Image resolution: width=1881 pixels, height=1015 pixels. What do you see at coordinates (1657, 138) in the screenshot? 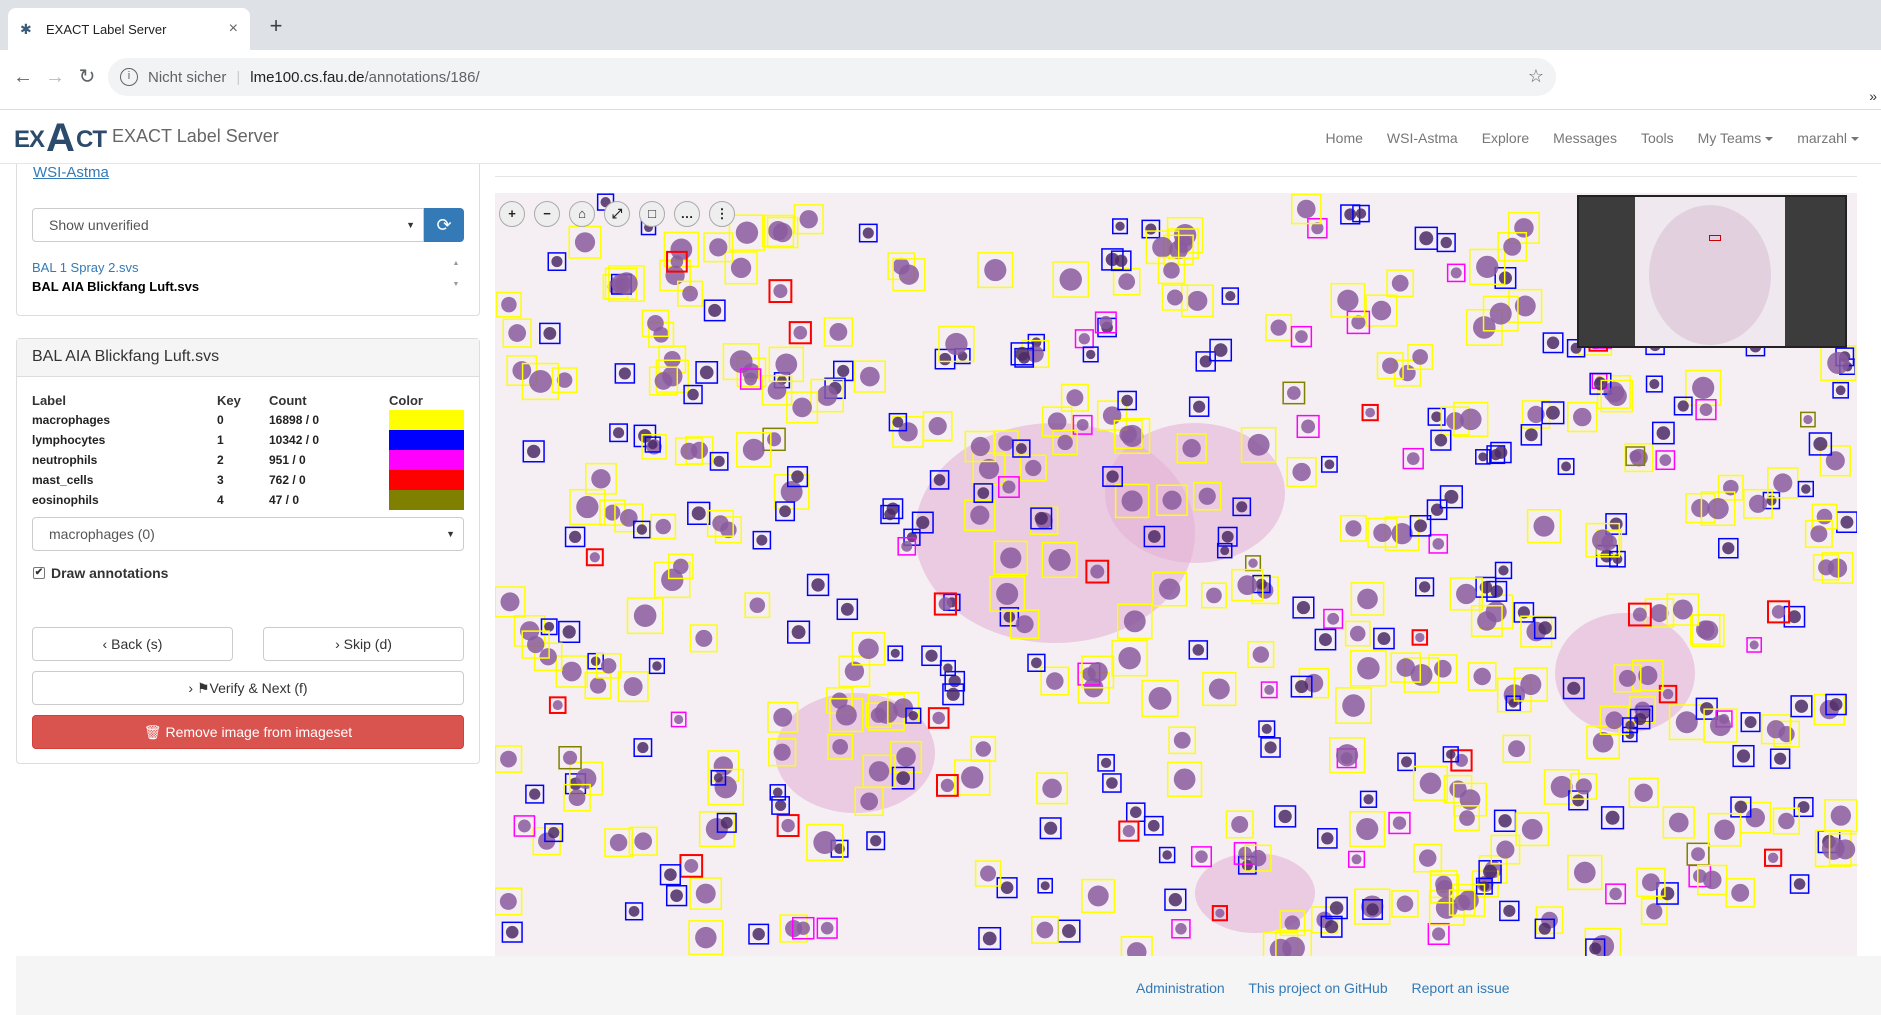
I see `nav-tools: Tools` at bounding box center [1657, 138].